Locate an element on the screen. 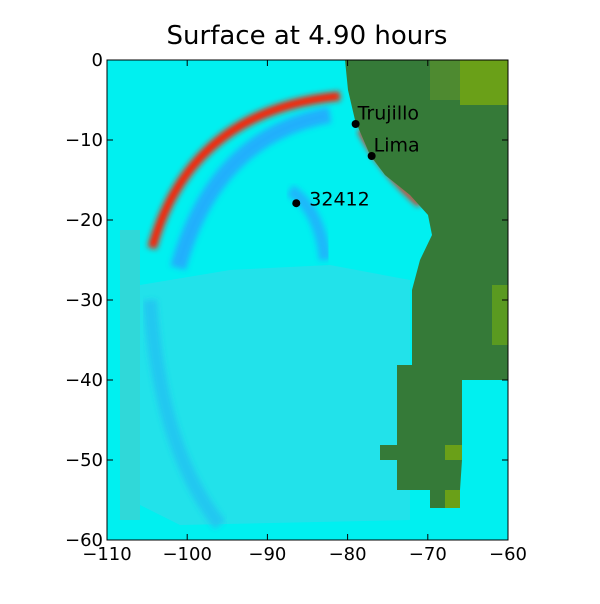 The width and height of the screenshot is (600, 604). chart-title: Surface at 4.90 hours is located at coordinates (307, 36).